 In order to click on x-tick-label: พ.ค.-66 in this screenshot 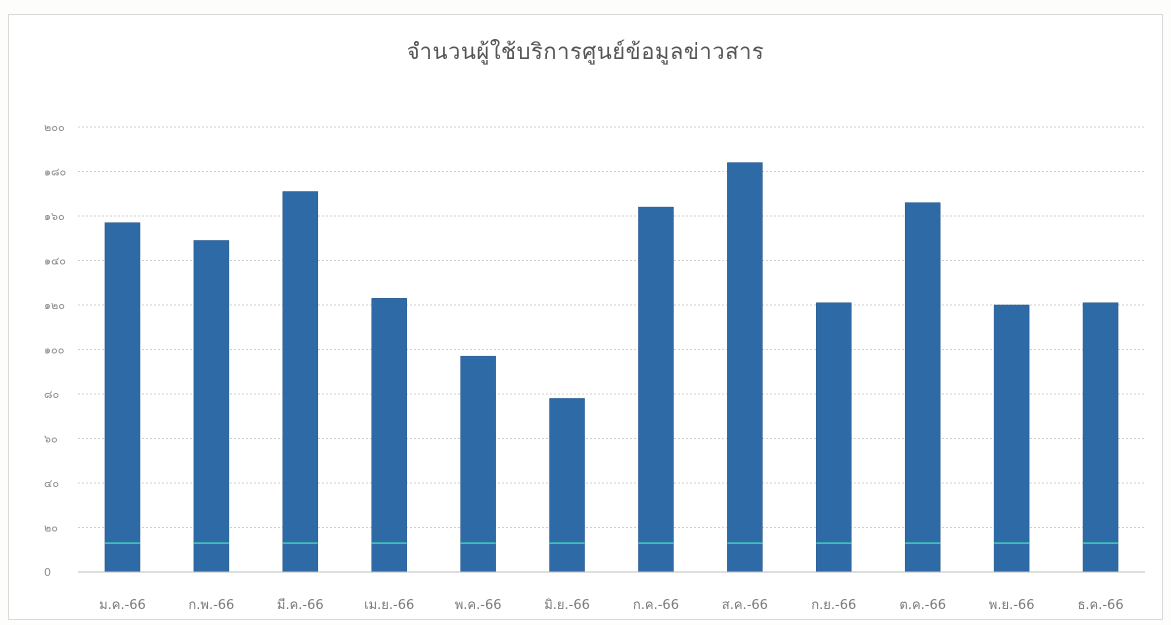, I will do `click(478, 605)`.